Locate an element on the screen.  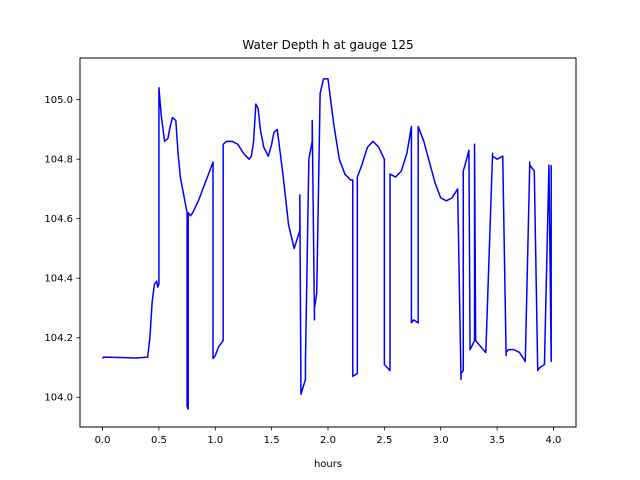
y-axis: 104.0 104.2 104.4 104.6 104.8 105.0 is located at coordinates (62, 249).